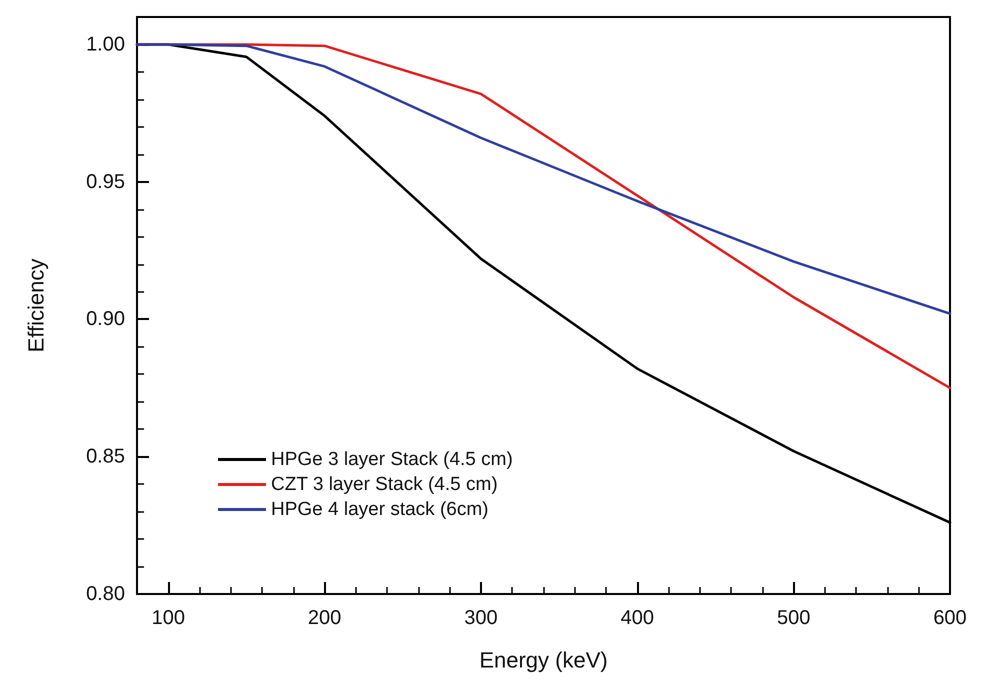 This screenshot has height=694, width=988. Describe the element at coordinates (105, 44) in the screenshot. I see `y-tick-label: 1.00` at that location.